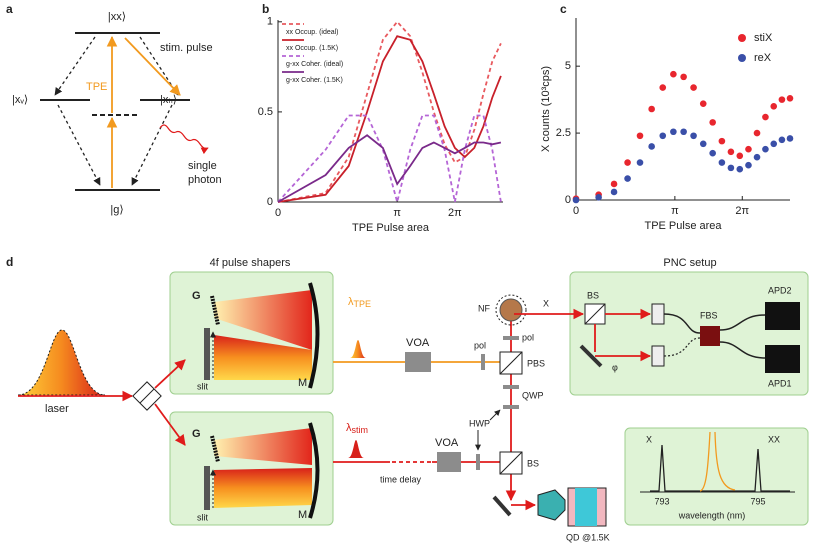 This screenshot has width=830, height=554. What do you see at coordinates (302, 515) in the screenshot?
I see `mirror-label: M` at bounding box center [302, 515].